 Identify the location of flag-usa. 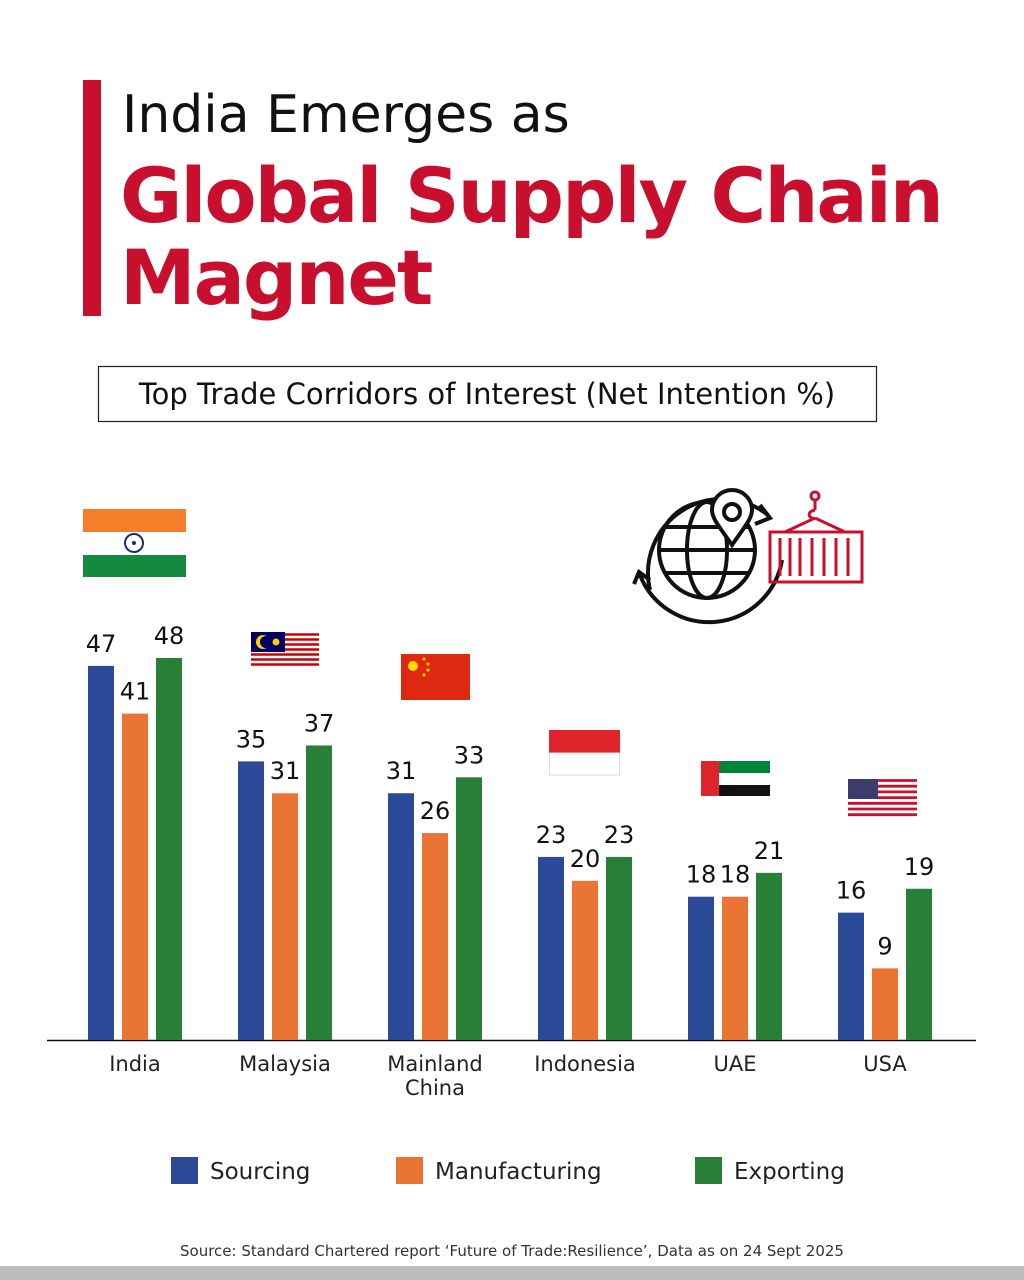
(882, 798).